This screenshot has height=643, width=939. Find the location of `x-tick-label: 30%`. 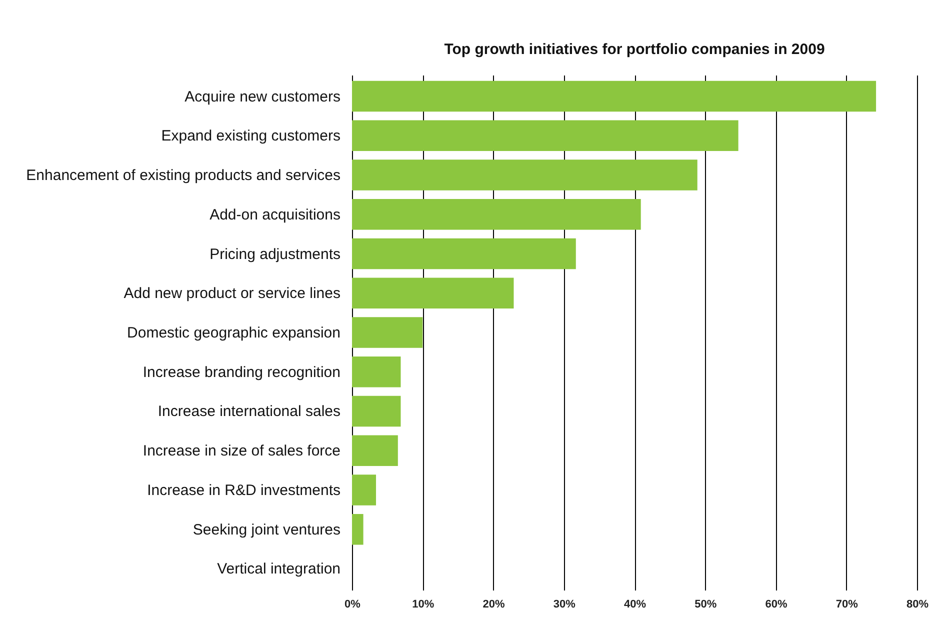

x-tick-label: 30% is located at coordinates (564, 604).